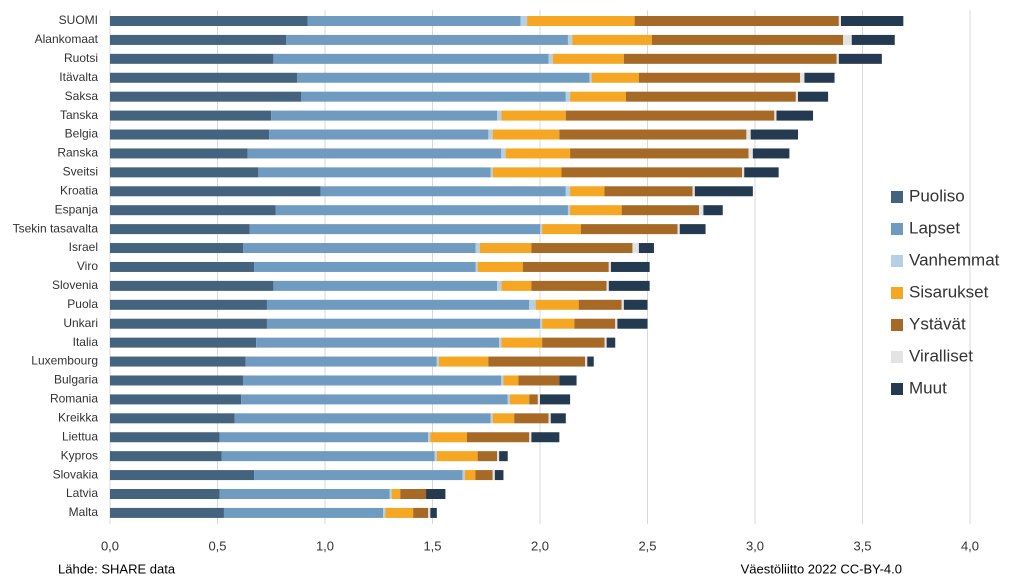 The width and height of the screenshot is (1024, 587). What do you see at coordinates (970, 545) in the screenshot?
I see `x-tick-label: 4,0` at bounding box center [970, 545].